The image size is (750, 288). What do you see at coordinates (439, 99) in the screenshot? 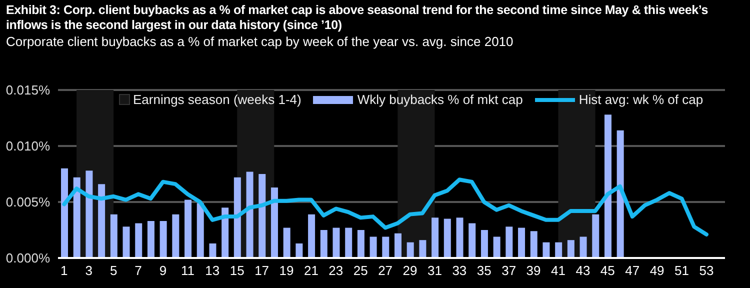
I see `legend-label: Wkly buybacks % of mkt cap` at bounding box center [439, 99].